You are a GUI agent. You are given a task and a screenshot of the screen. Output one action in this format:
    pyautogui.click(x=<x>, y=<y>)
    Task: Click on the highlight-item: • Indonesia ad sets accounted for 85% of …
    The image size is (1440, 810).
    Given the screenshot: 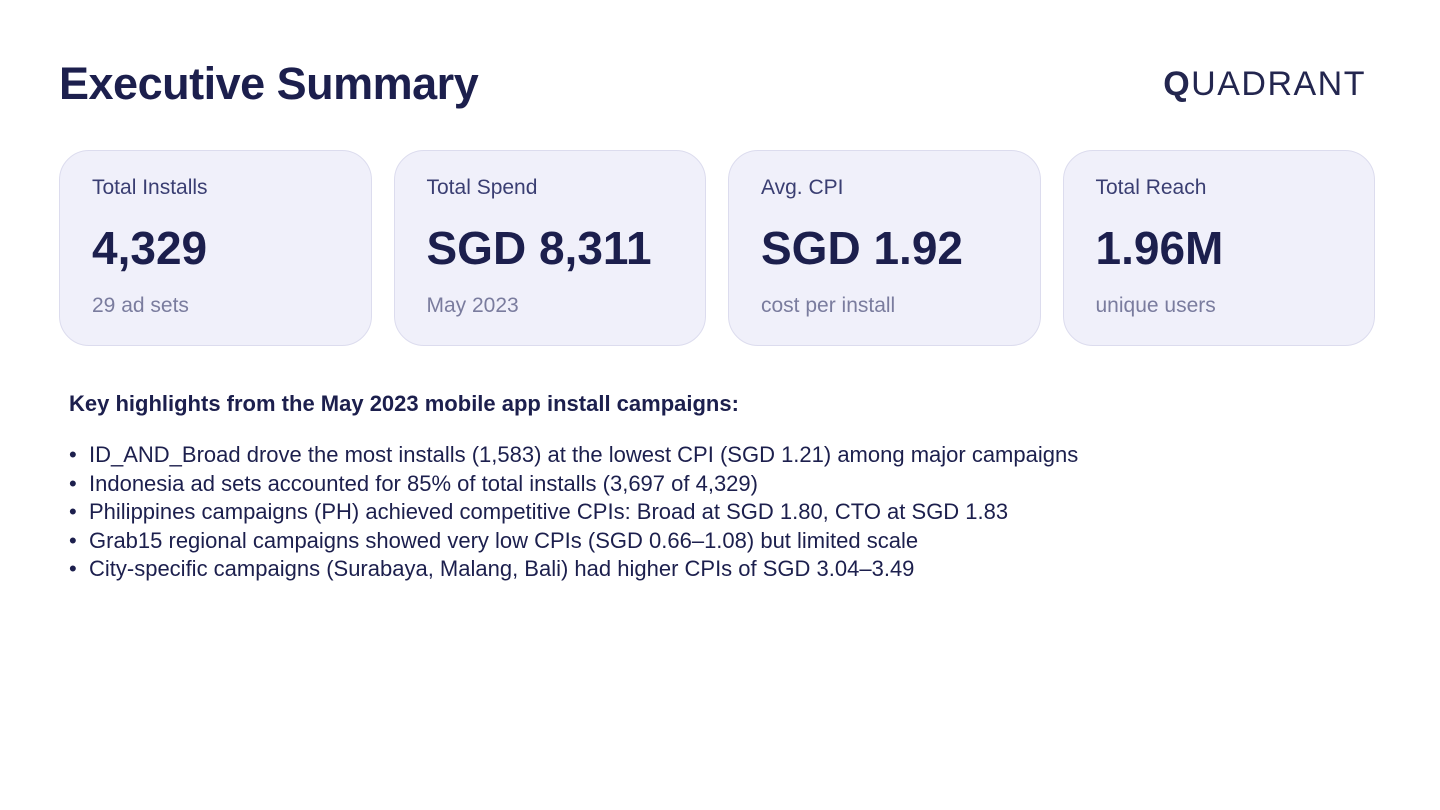 What is the action you would take?
    pyautogui.click(x=719, y=484)
    